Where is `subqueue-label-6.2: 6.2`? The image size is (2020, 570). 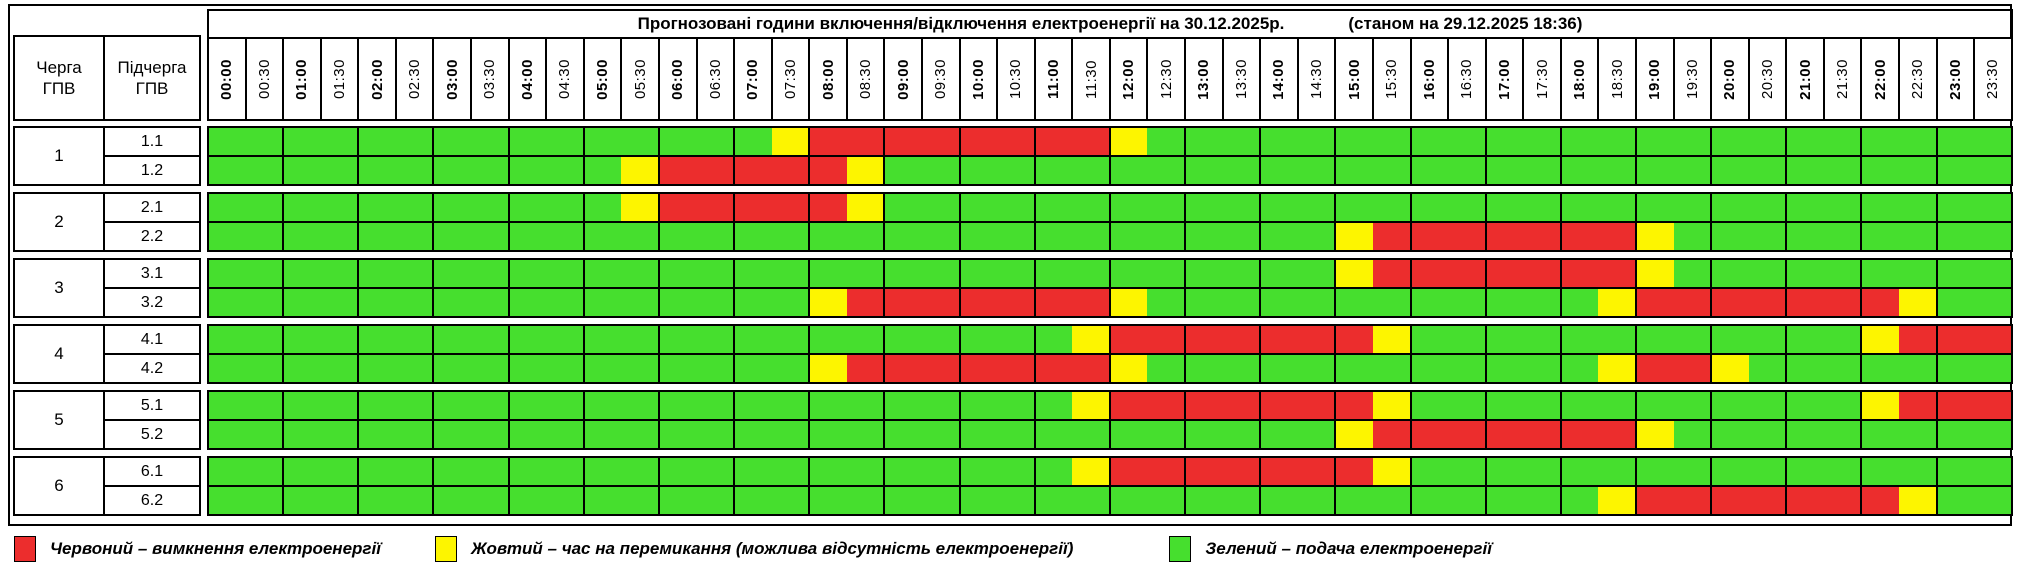
subqueue-label-6.2: 6.2 is located at coordinates (152, 499).